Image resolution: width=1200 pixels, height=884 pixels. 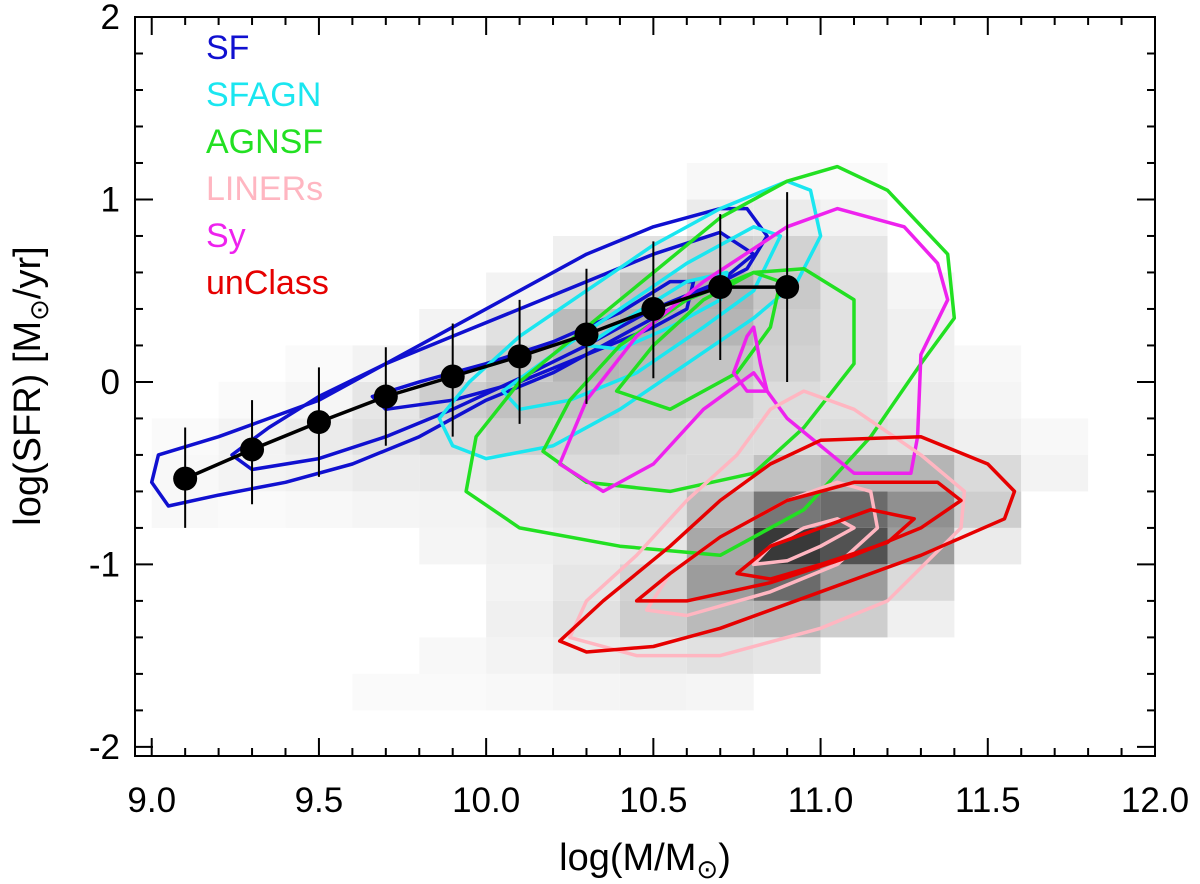 I want to click on median-line, so click(x=486, y=383).